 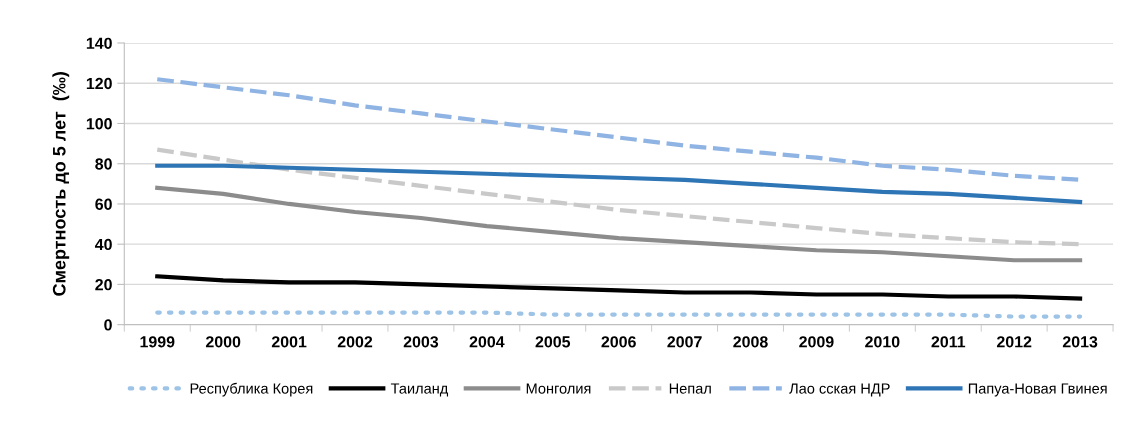 I want to click on y-tick-label: 0, so click(x=108, y=325).